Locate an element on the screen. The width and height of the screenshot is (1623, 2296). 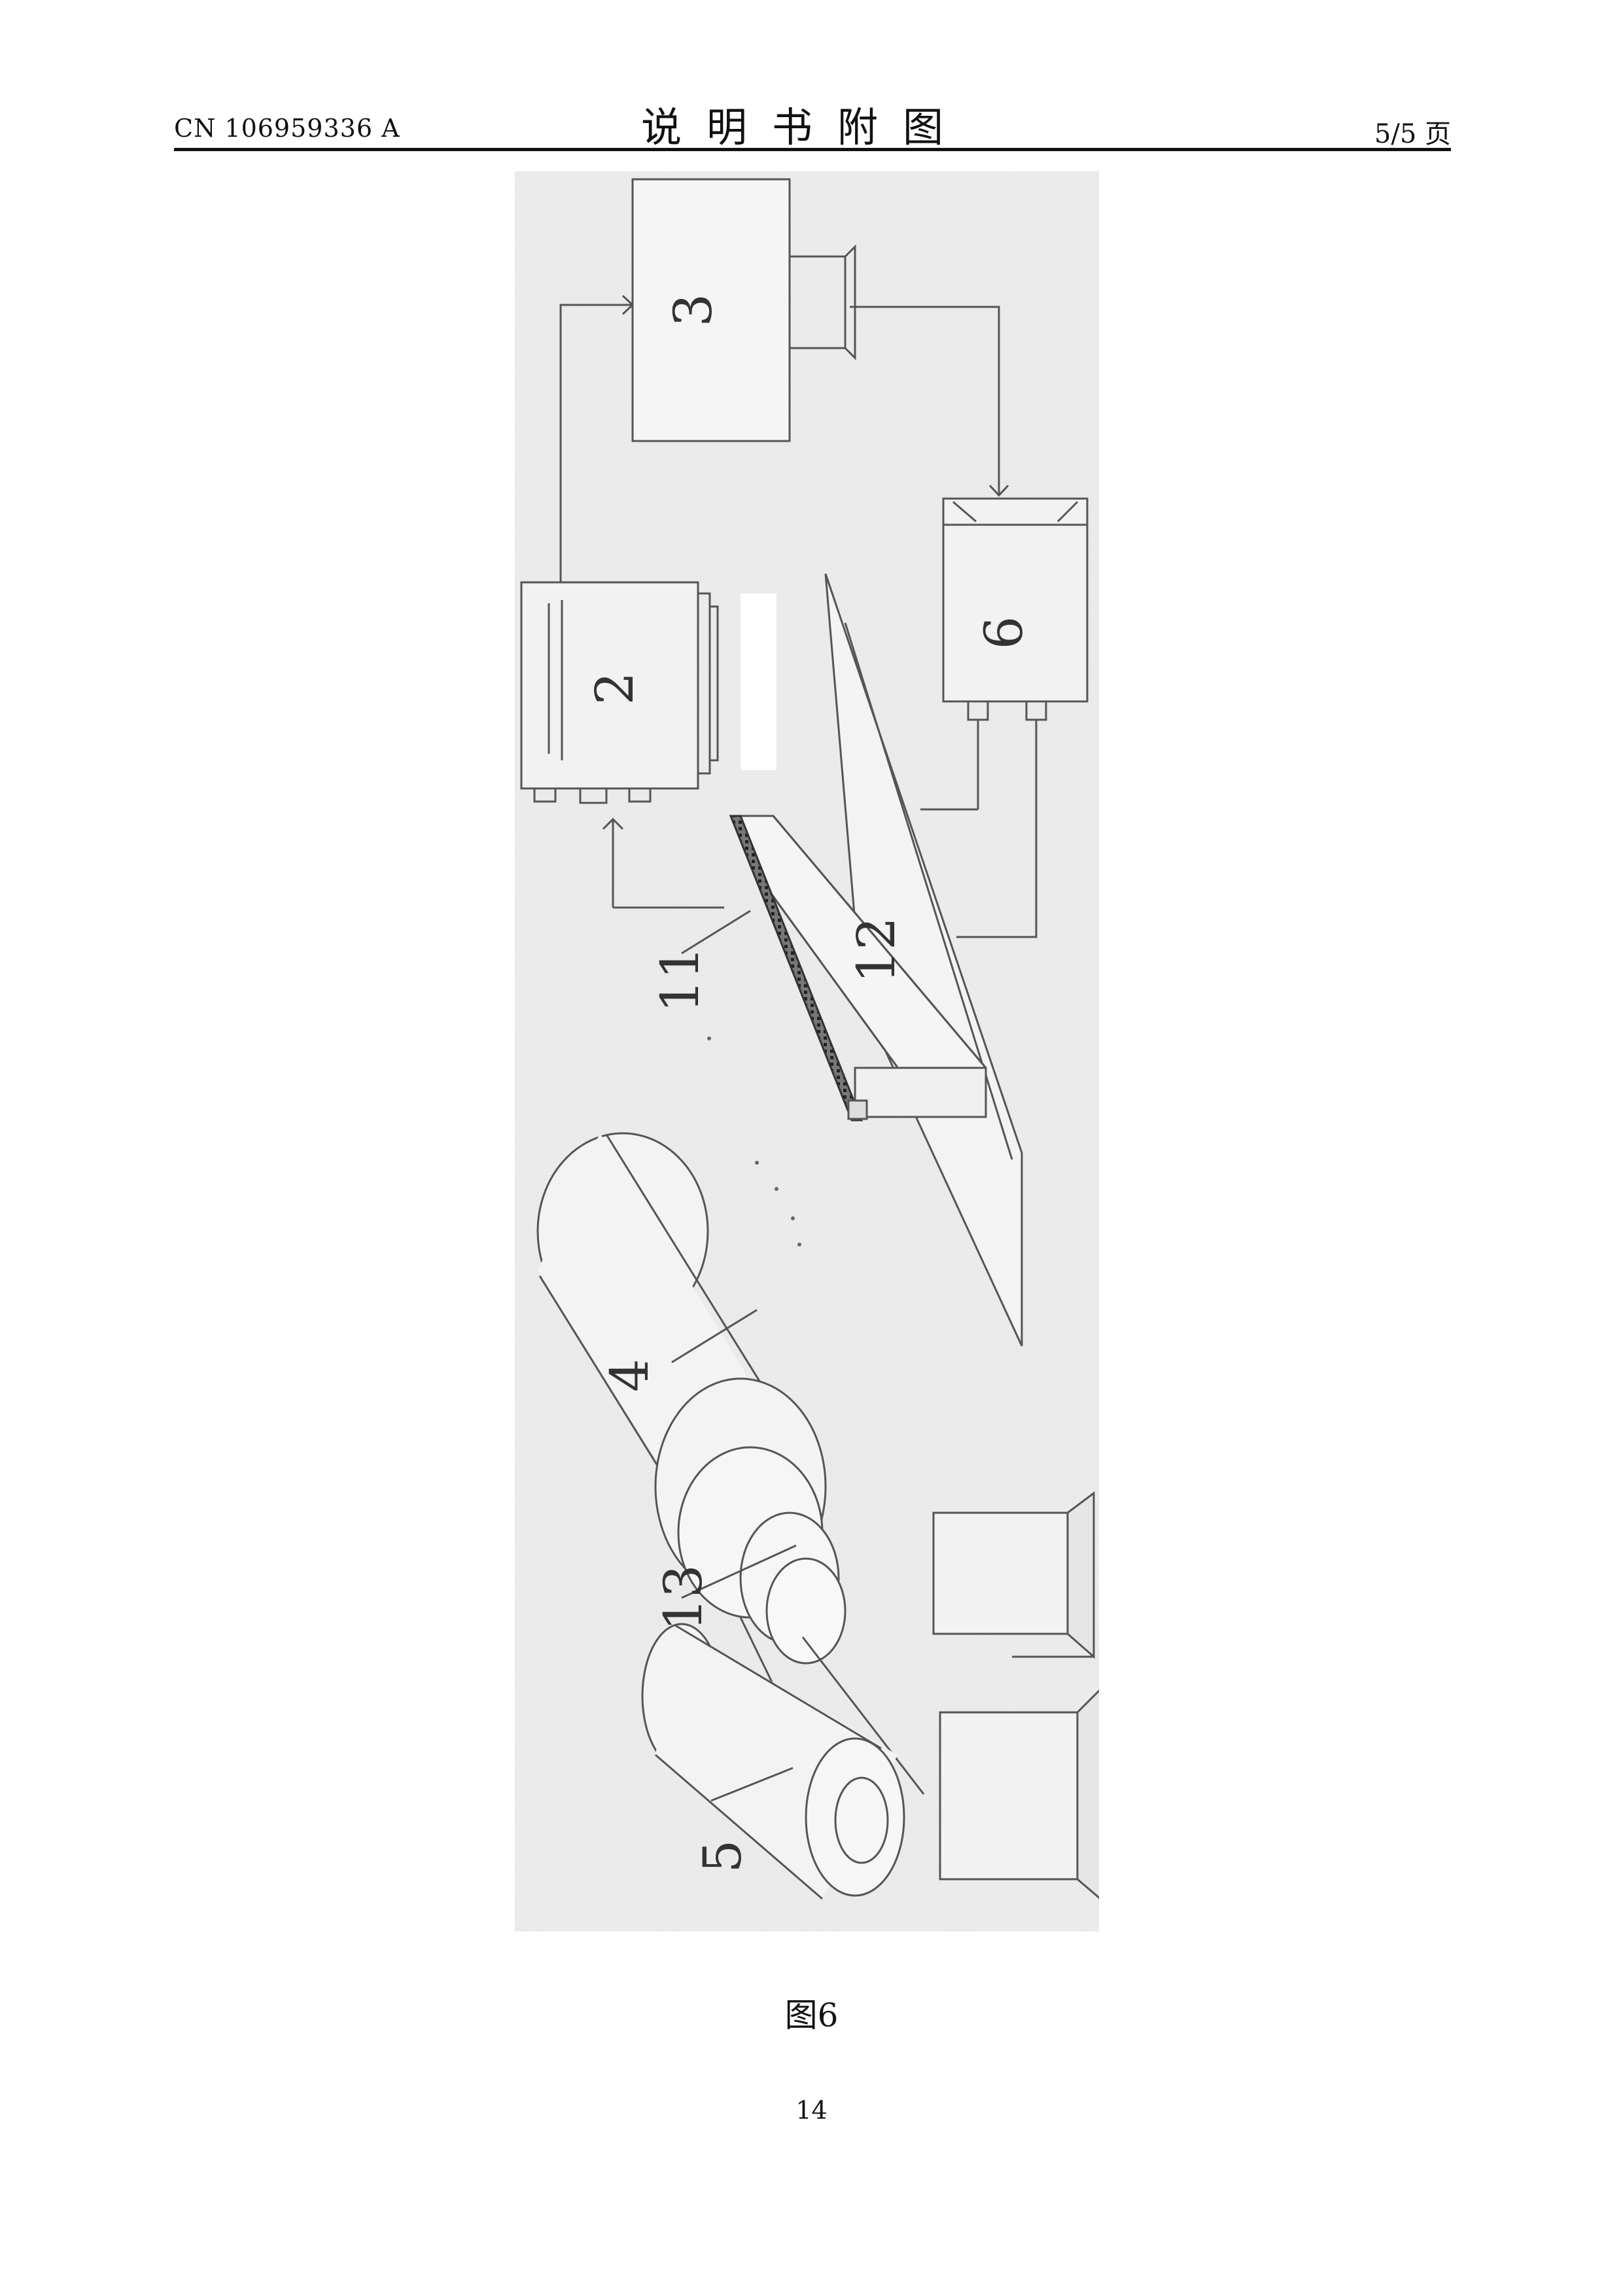
roller-bracket is located at coordinates (1001, 1574).